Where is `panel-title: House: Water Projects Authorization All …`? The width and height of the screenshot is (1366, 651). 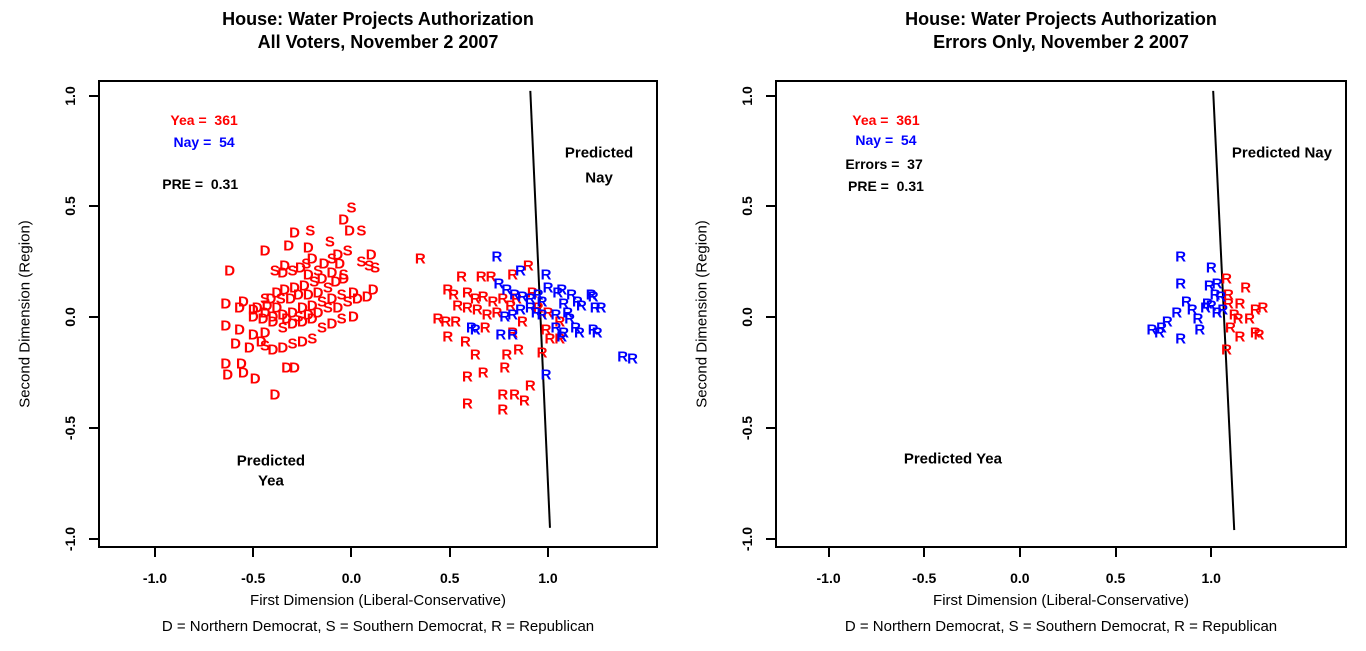
panel-title: House: Water Projects Authorization All … is located at coordinates (378, 31).